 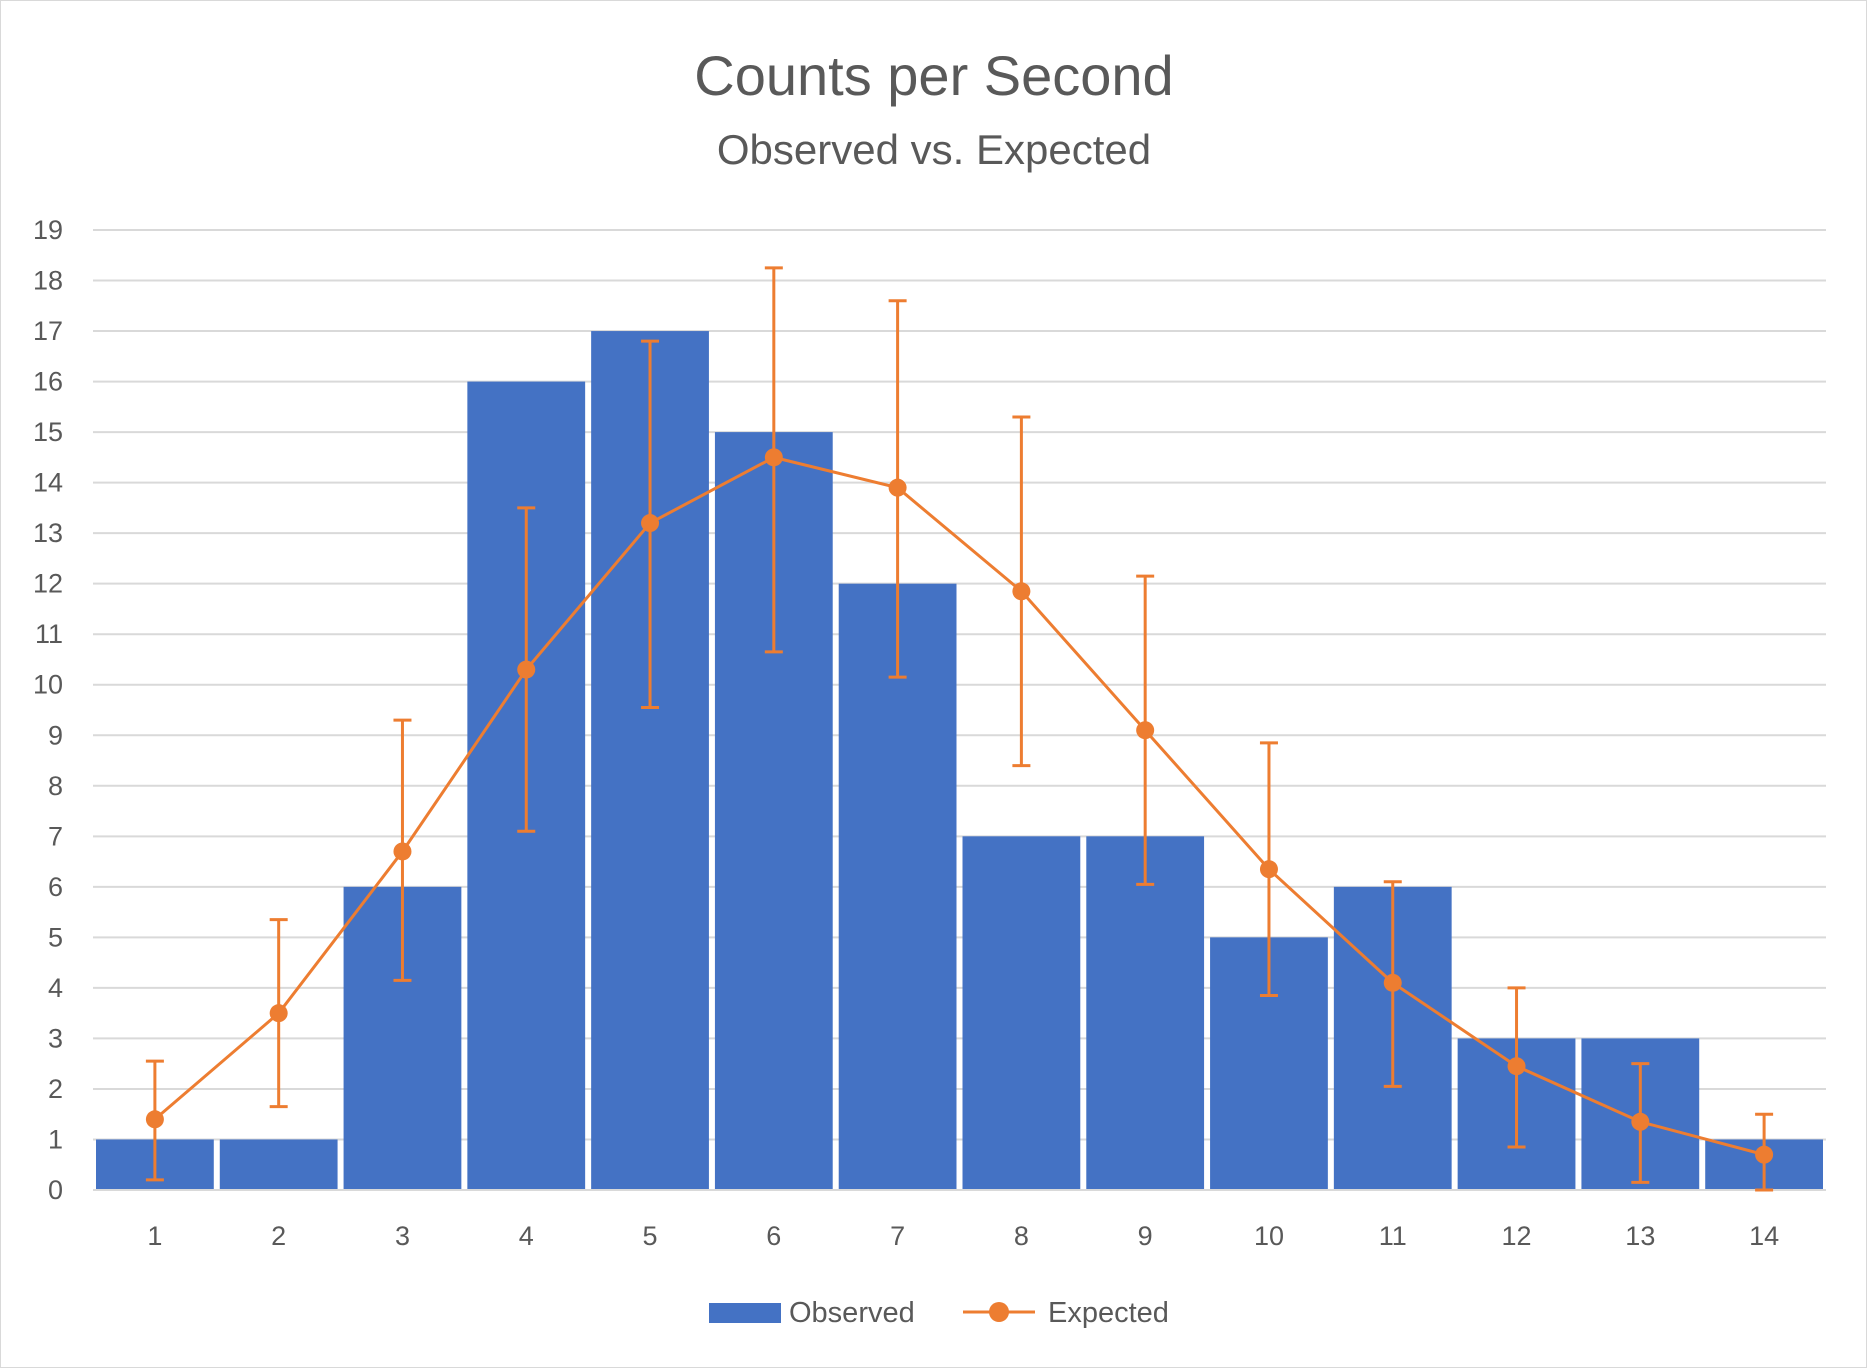 I want to click on y-tick-label: 2, so click(x=55, y=1089).